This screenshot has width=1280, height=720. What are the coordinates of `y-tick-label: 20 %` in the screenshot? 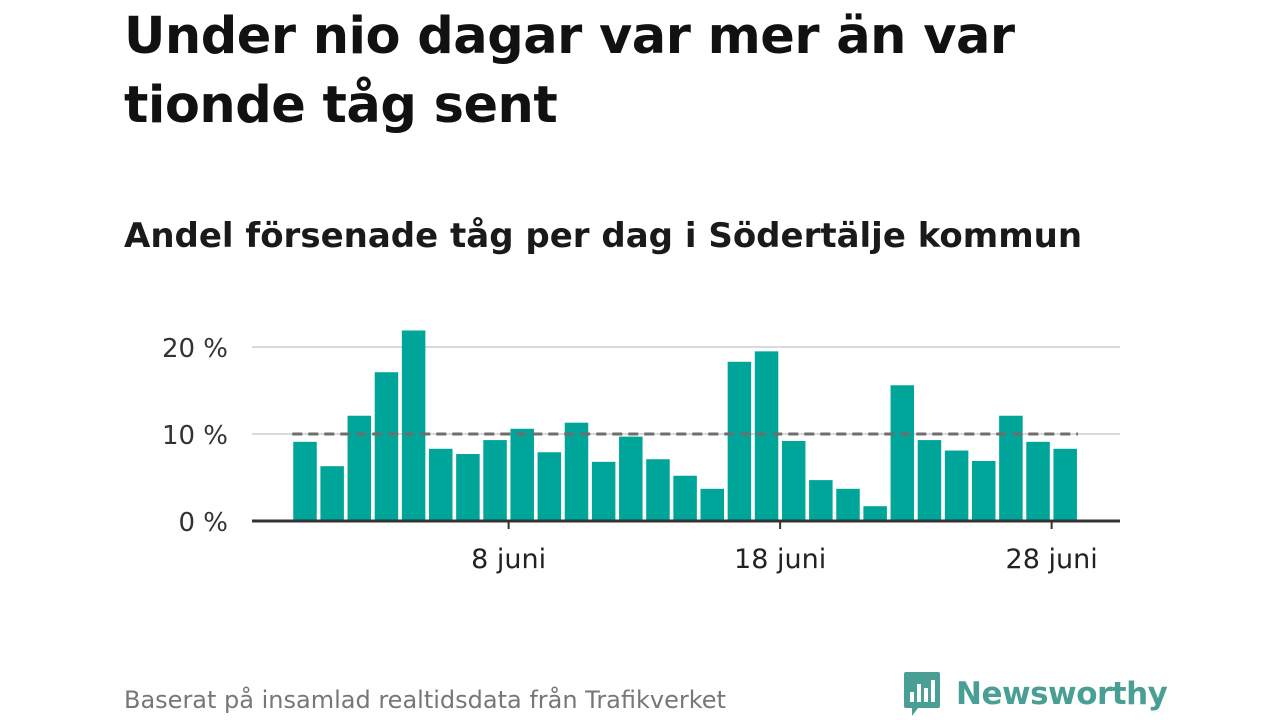 It's located at (195, 349).